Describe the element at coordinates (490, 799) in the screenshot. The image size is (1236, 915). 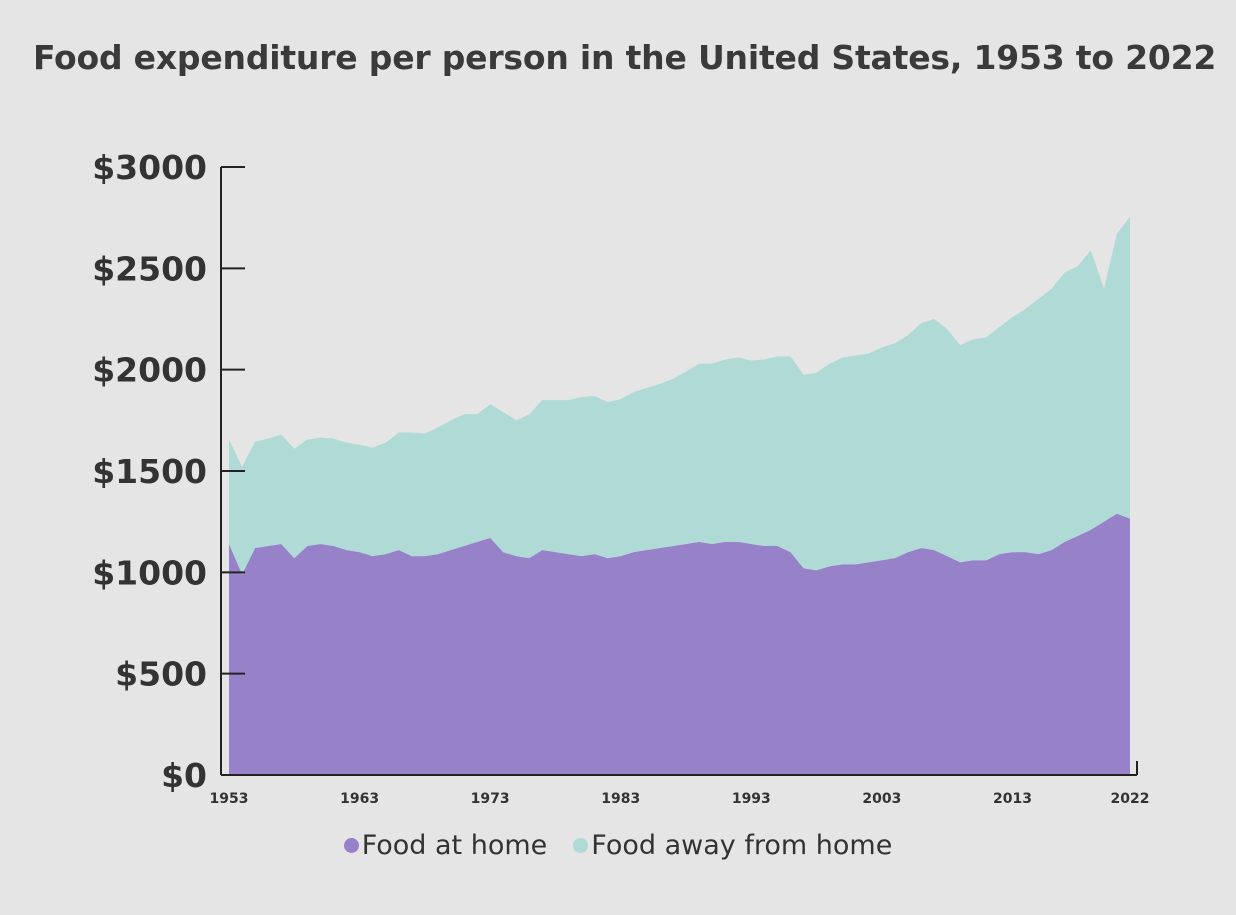
I see `x-tick-label: 1973` at that location.